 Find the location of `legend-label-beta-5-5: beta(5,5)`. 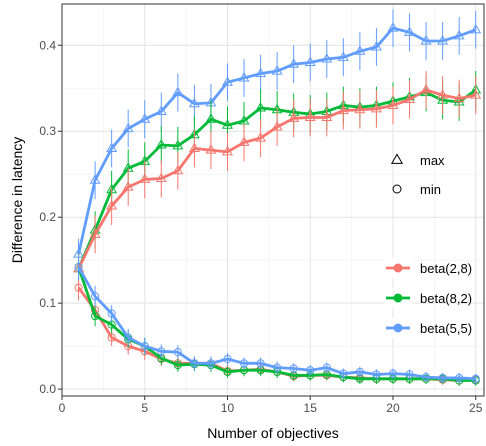

legend-label-beta-5-5: beta(5,5) is located at coordinates (446, 328).